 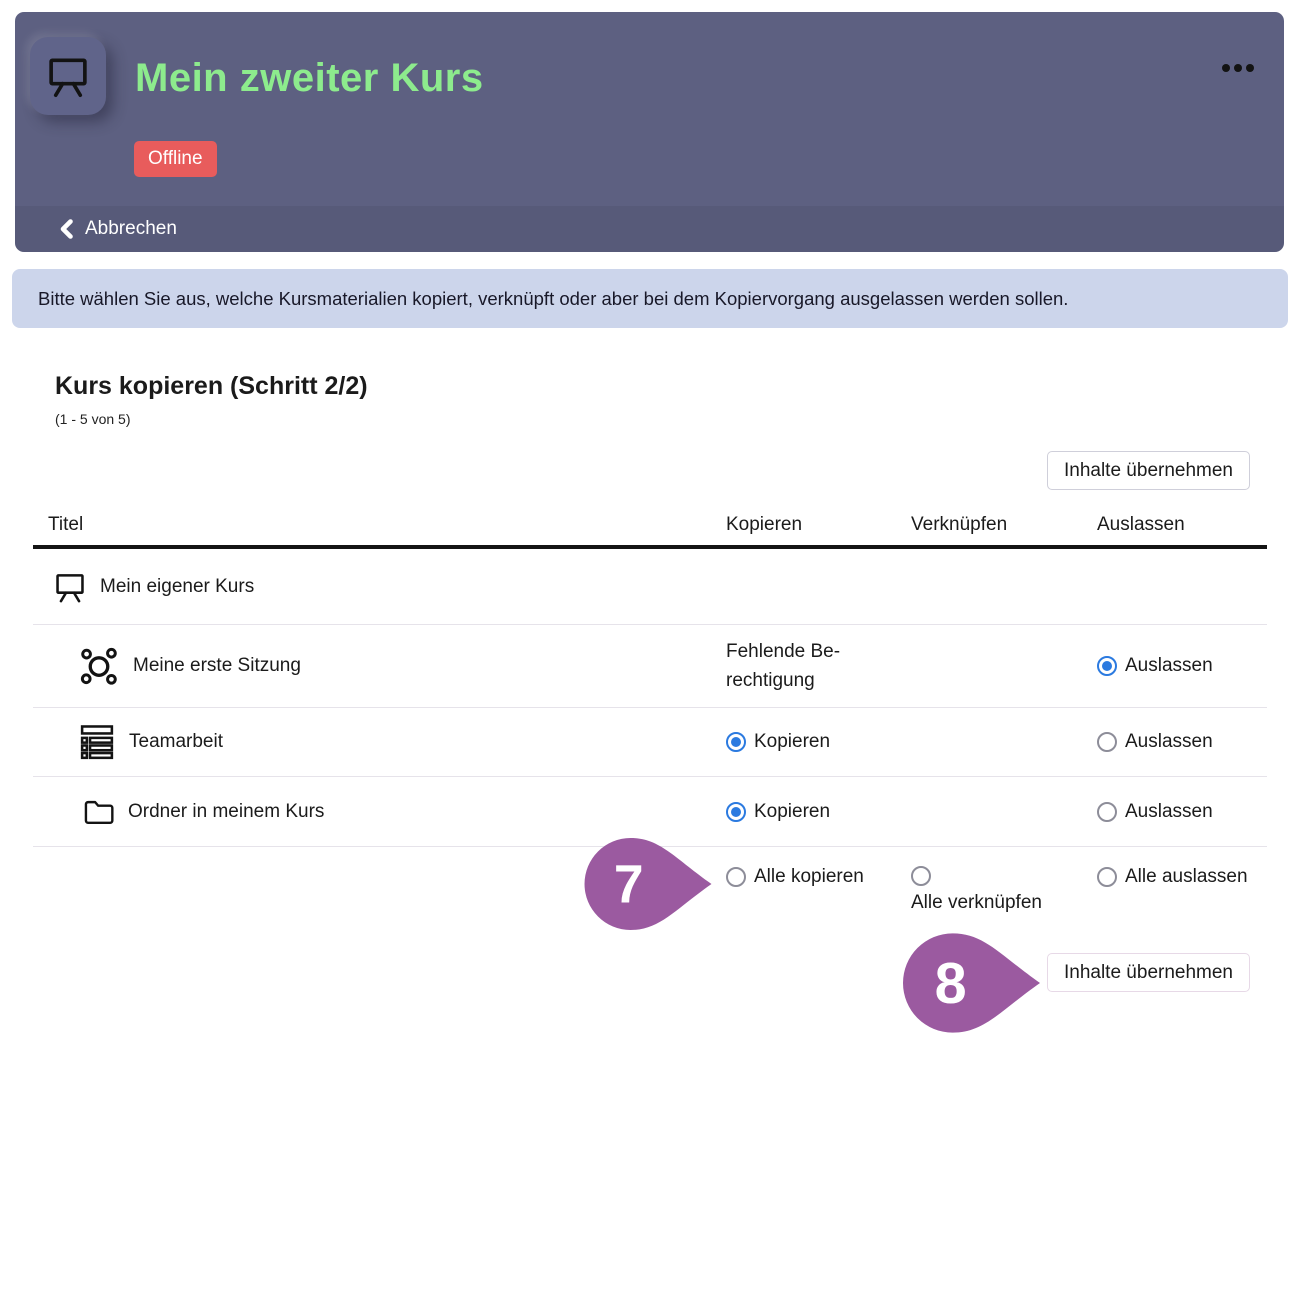 I want to click on annotation-number: 7, so click(x=629, y=884).